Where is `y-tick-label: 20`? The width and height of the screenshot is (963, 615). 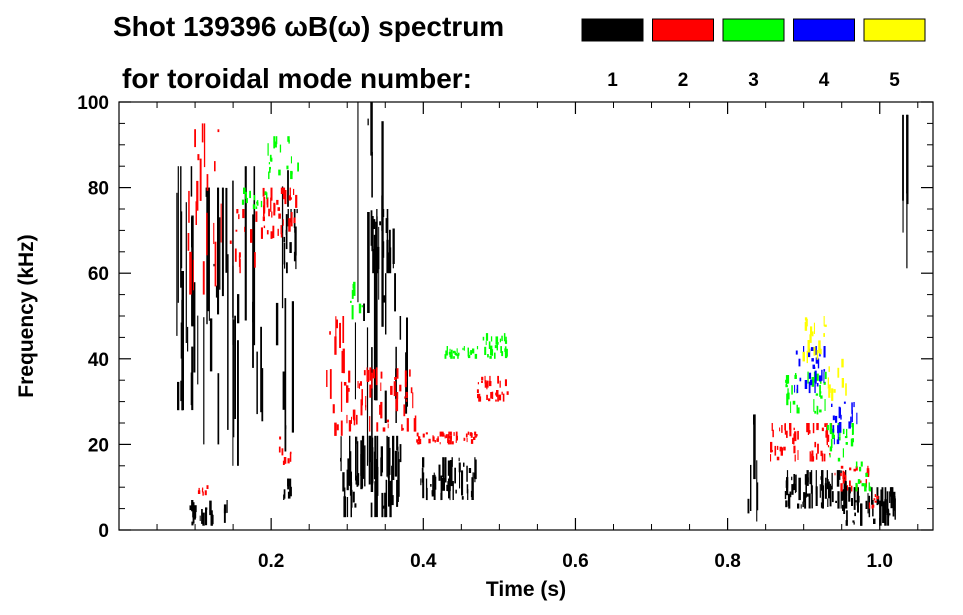
y-tick-label: 20 is located at coordinates (98, 445).